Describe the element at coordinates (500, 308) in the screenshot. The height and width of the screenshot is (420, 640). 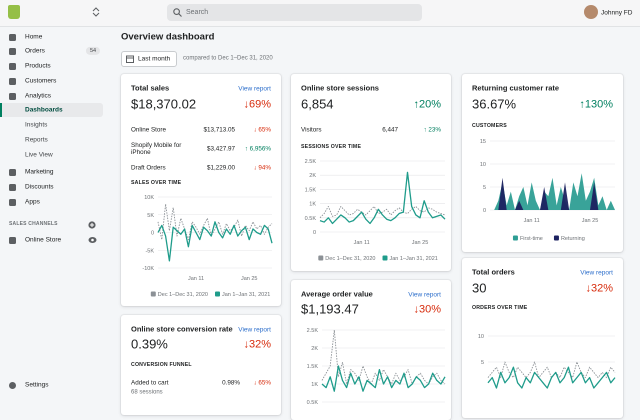
I see `section-label: ORDERS OVER TIME` at that location.